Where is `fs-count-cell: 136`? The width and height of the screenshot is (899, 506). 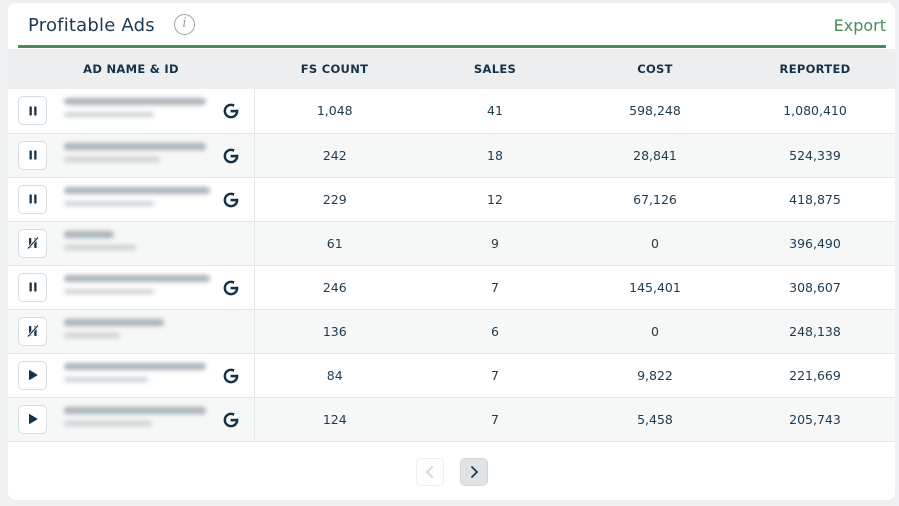
fs-count-cell: 136 is located at coordinates (334, 331).